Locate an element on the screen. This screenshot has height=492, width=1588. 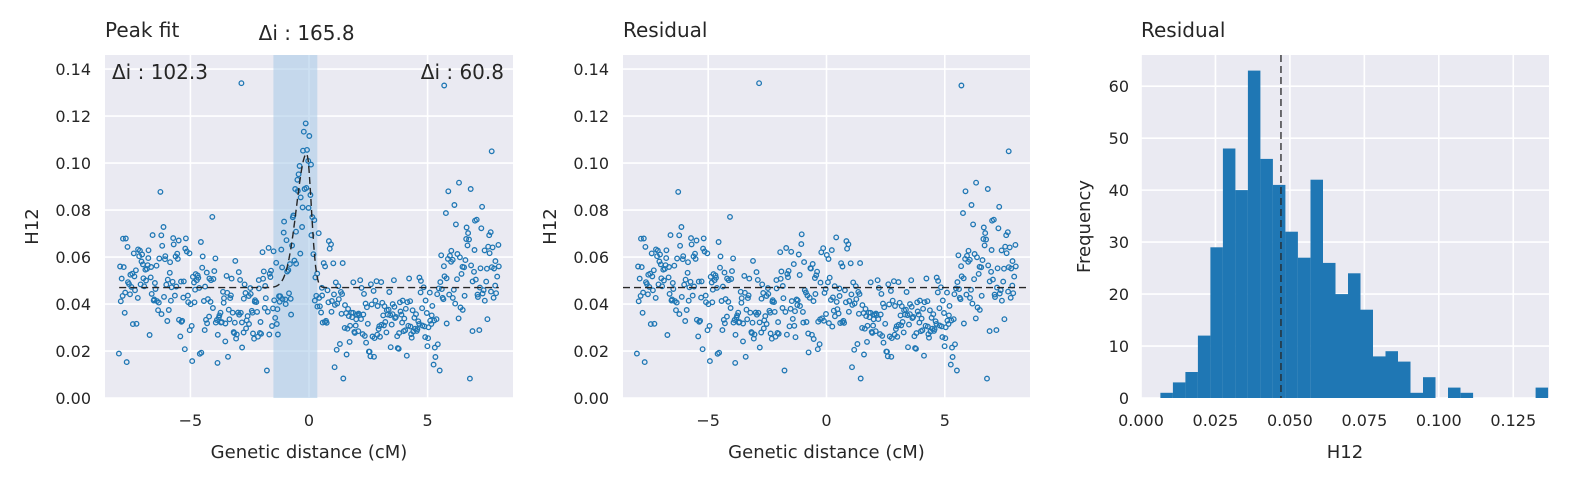
y-tick-label: 0.00 is located at coordinates (73, 398).